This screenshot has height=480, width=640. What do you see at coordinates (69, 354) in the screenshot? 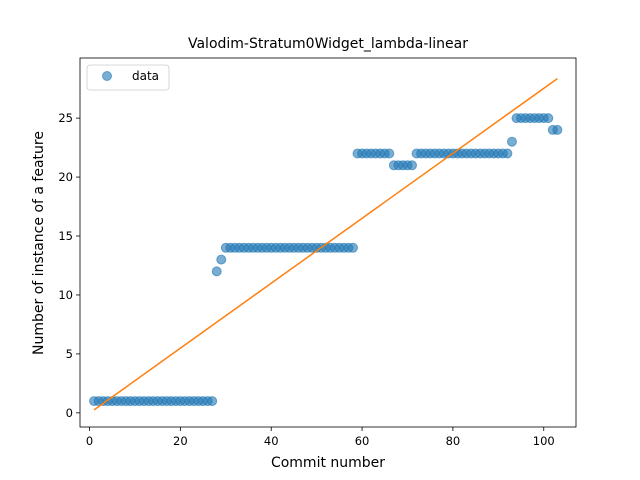
I see `y-tick-label: 5` at bounding box center [69, 354].